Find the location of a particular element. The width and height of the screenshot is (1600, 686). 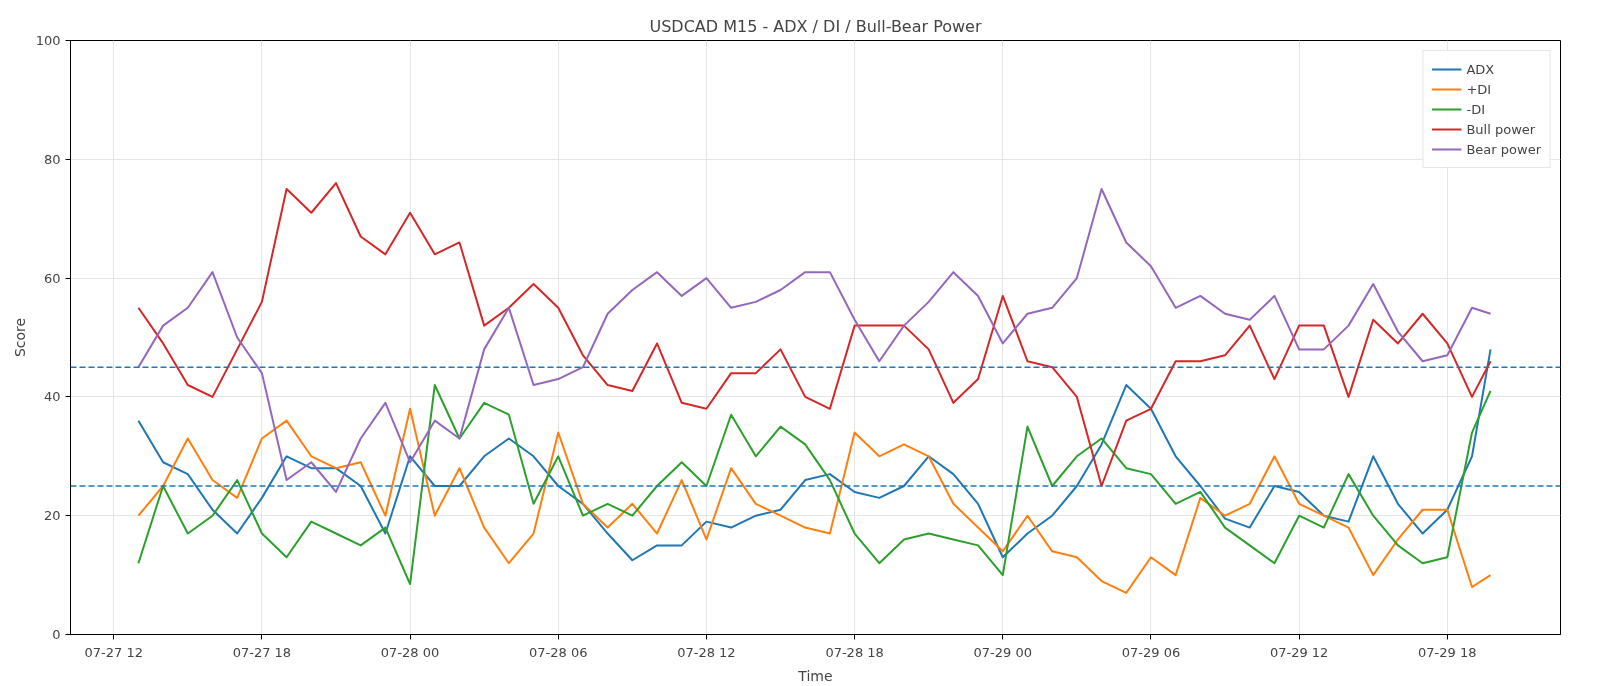

x-tick-label: 07-29 12 is located at coordinates (1299, 652).